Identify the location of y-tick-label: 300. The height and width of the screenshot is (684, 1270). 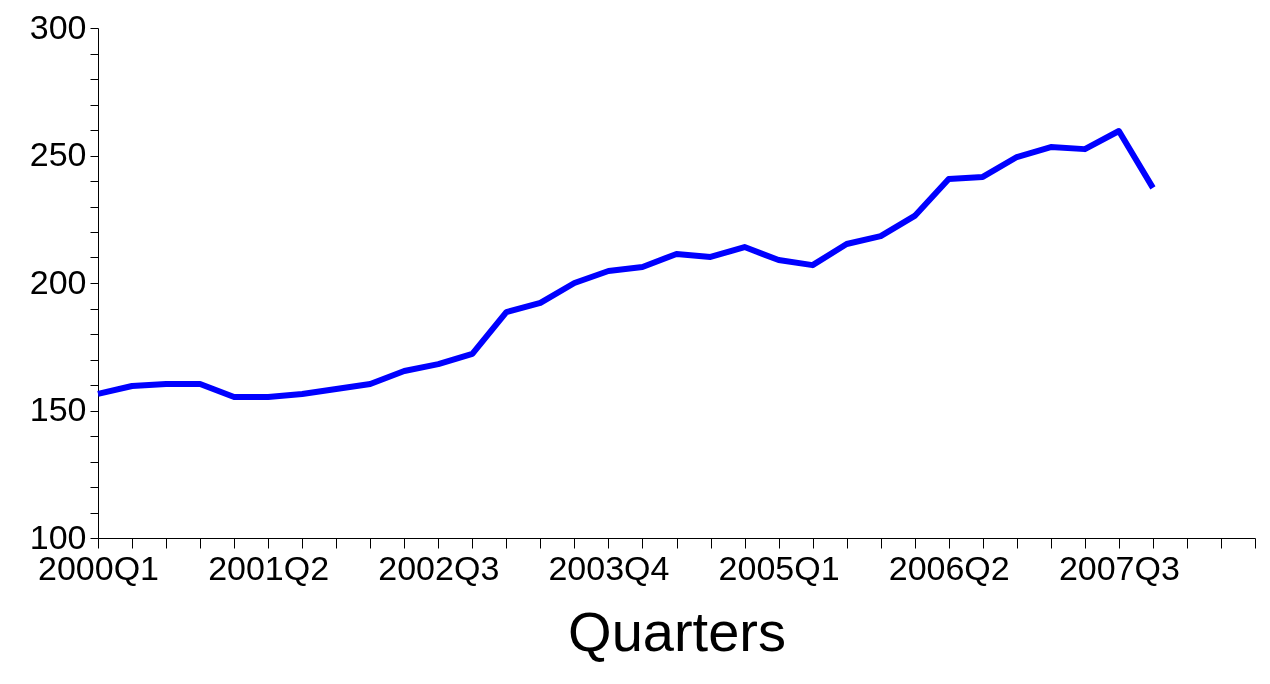
(58, 26).